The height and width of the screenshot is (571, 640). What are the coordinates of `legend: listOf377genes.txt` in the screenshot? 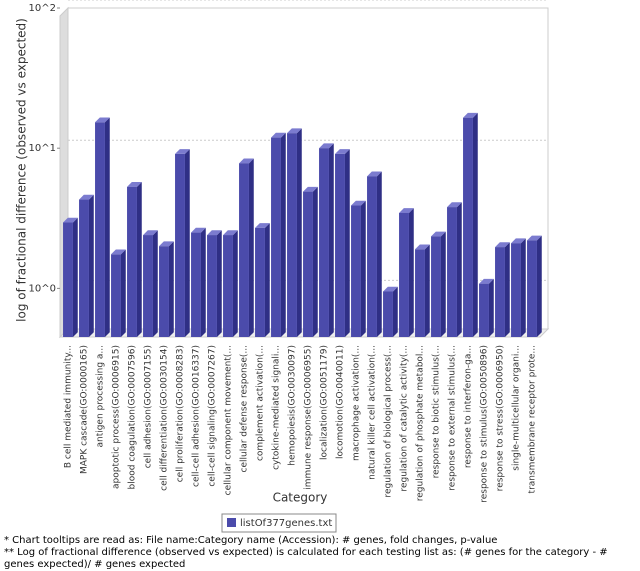 It's located at (279, 523).